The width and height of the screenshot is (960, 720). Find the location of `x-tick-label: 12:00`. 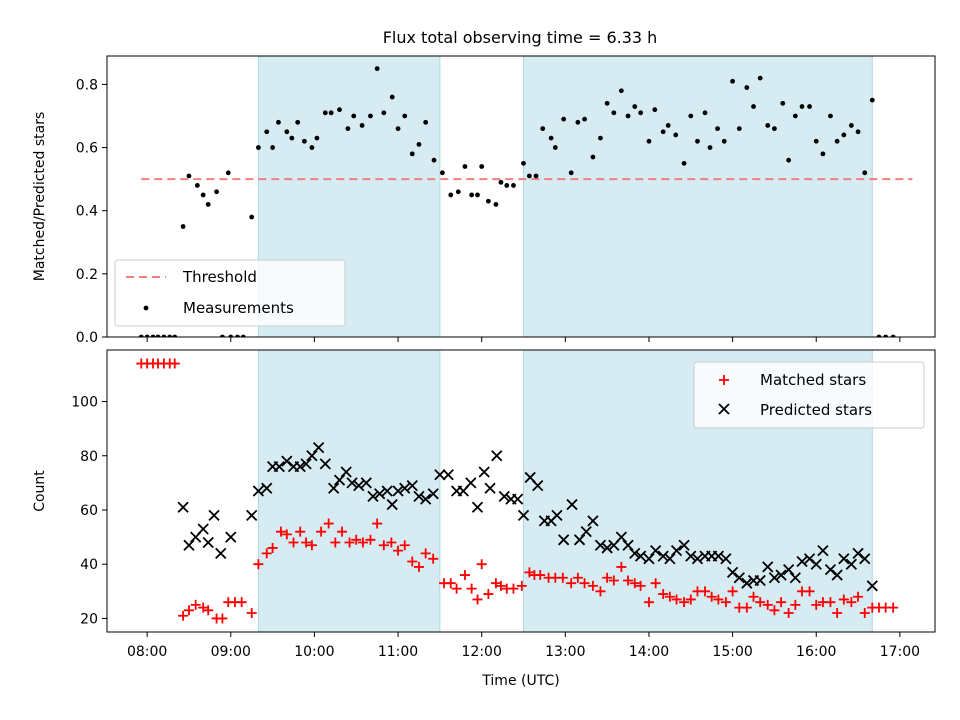

x-tick-label: 12:00 is located at coordinates (482, 652).